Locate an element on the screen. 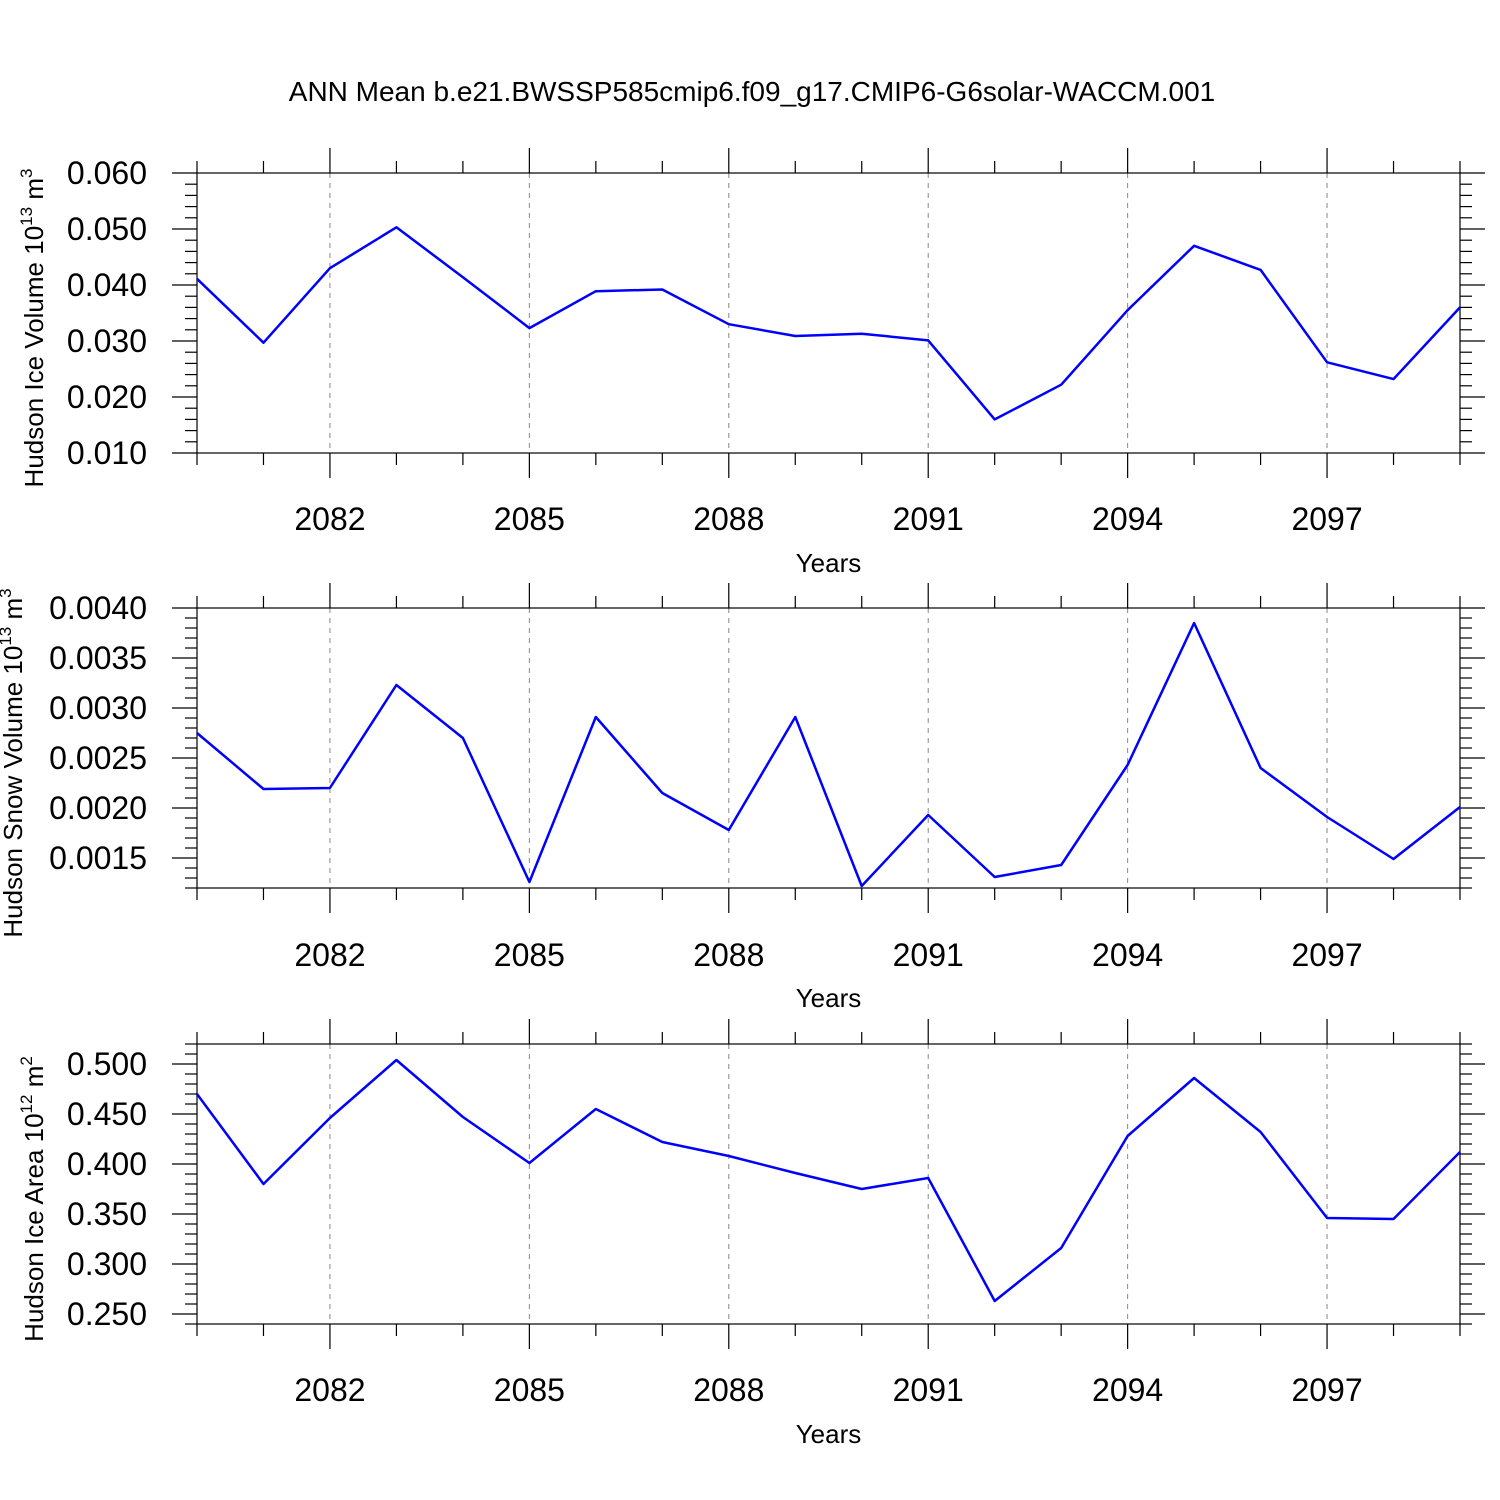  y-tick-label: 0.0015 is located at coordinates (98, 858).